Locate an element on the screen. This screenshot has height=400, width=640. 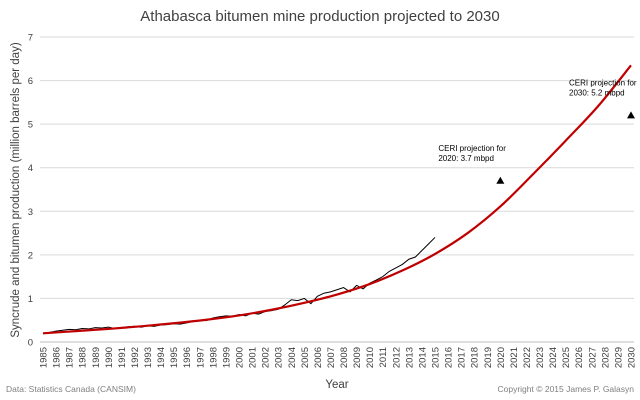
x-tick-label: 1996 is located at coordinates (187, 357).